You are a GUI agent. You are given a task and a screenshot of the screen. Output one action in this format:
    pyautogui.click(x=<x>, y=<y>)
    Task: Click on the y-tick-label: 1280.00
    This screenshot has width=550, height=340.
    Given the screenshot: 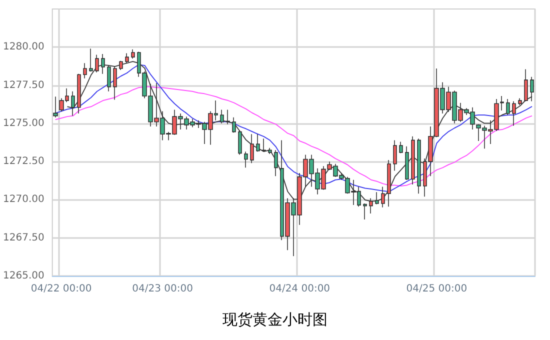 What is the action you would take?
    pyautogui.click(x=23, y=47)
    